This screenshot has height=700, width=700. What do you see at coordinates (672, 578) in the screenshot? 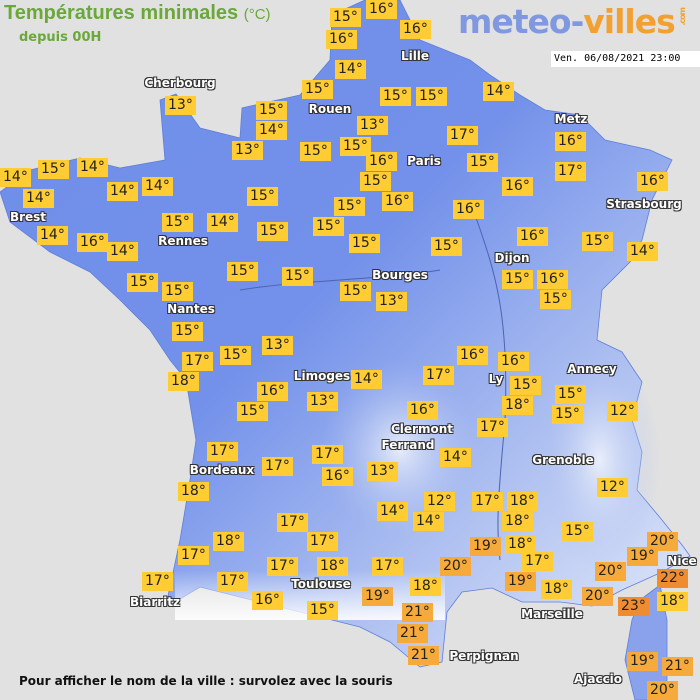
I see `temperature-marker: 22°` at bounding box center [672, 578].